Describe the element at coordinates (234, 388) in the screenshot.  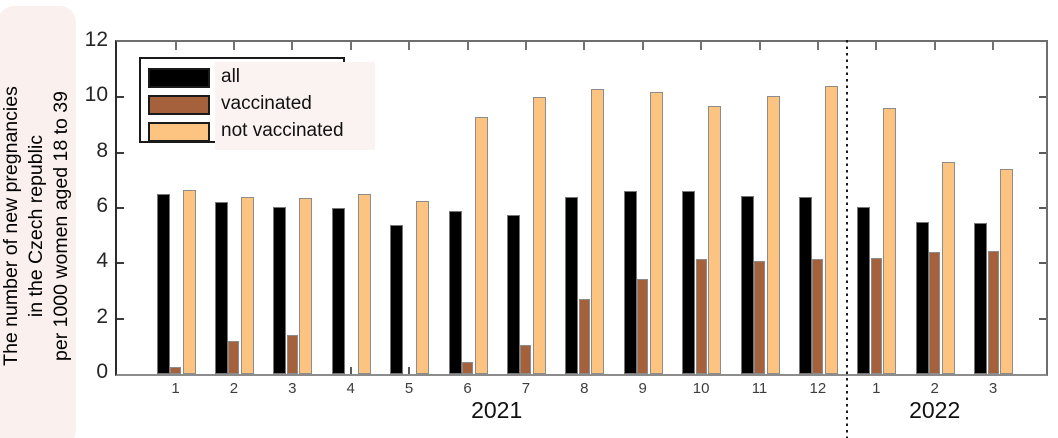
I see `month-label-2021-2: 2` at that location.